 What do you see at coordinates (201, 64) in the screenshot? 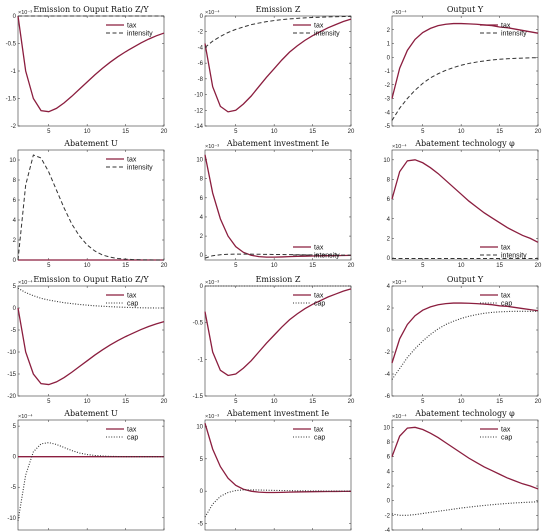
I see `y-tick-label: -6` at bounding box center [201, 64].